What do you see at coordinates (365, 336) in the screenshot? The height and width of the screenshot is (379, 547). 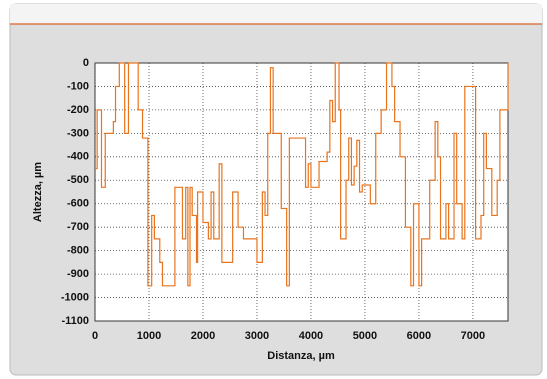 I see `x-tick-label: 5000` at bounding box center [365, 336].